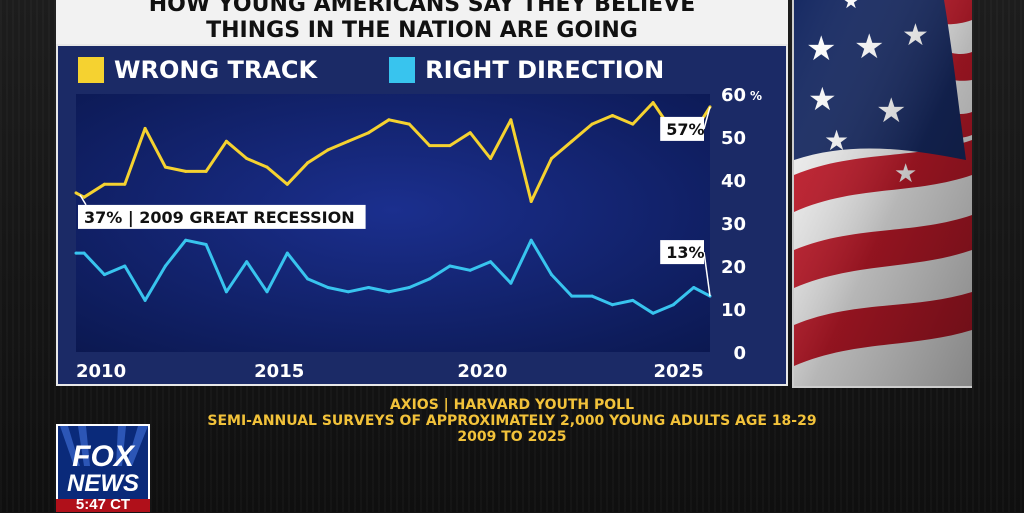 The height and width of the screenshot is (513, 1024). Describe the element at coordinates (216, 70) in the screenshot. I see `legend-label-wrong-track: WRONG TRACK` at that location.